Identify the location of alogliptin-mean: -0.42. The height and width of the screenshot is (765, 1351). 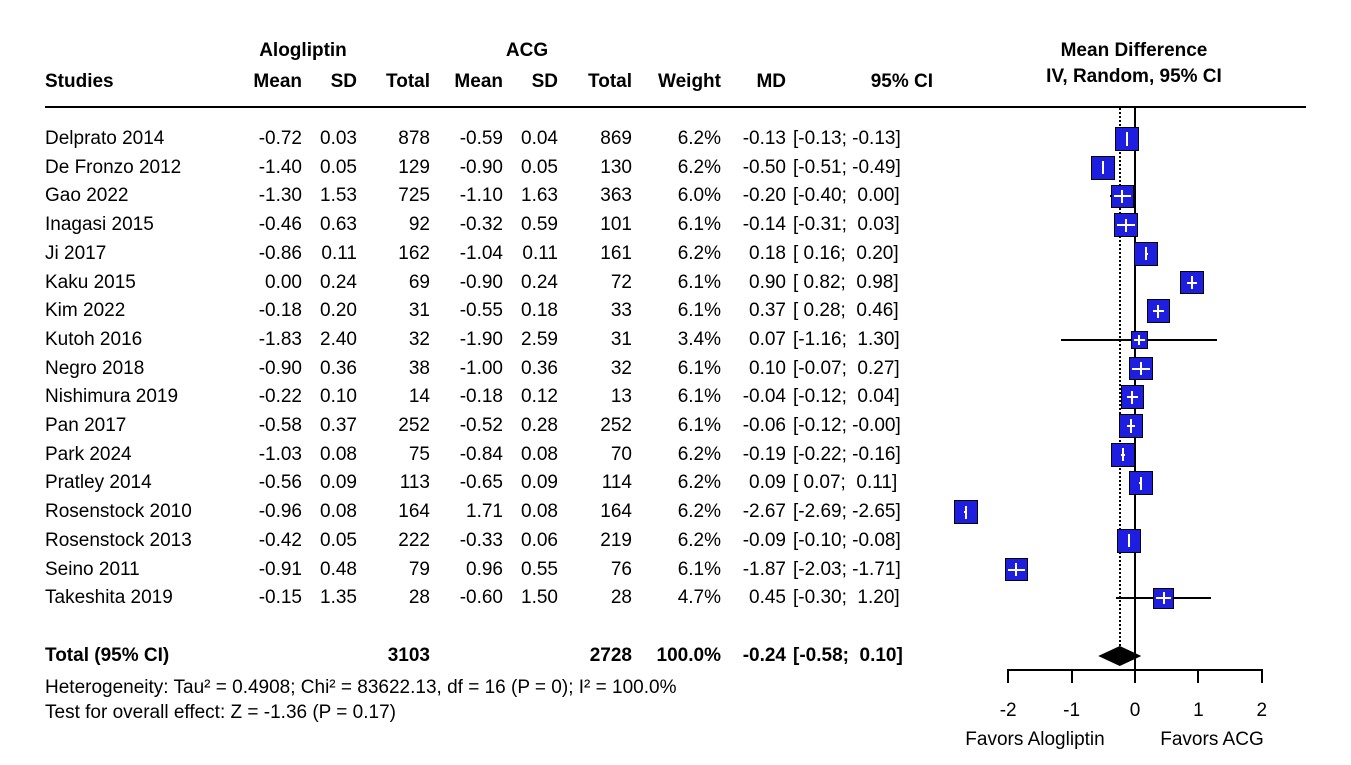
(280, 540).